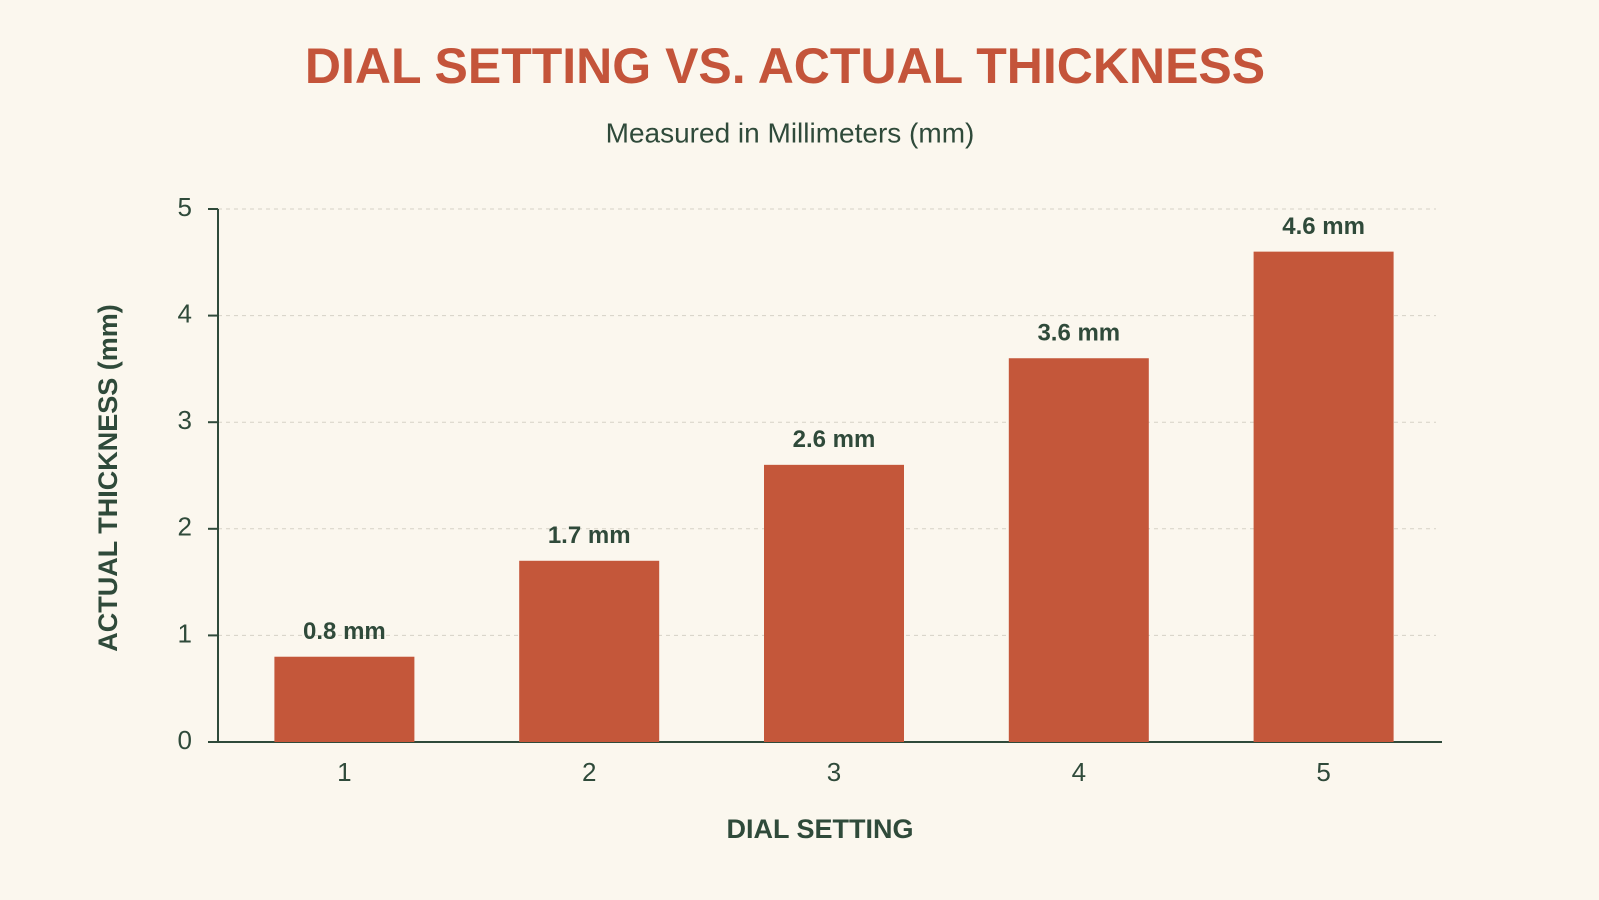 Image resolution: width=1599 pixels, height=900 pixels. I want to click on y-tick-label: 5, so click(185, 207).